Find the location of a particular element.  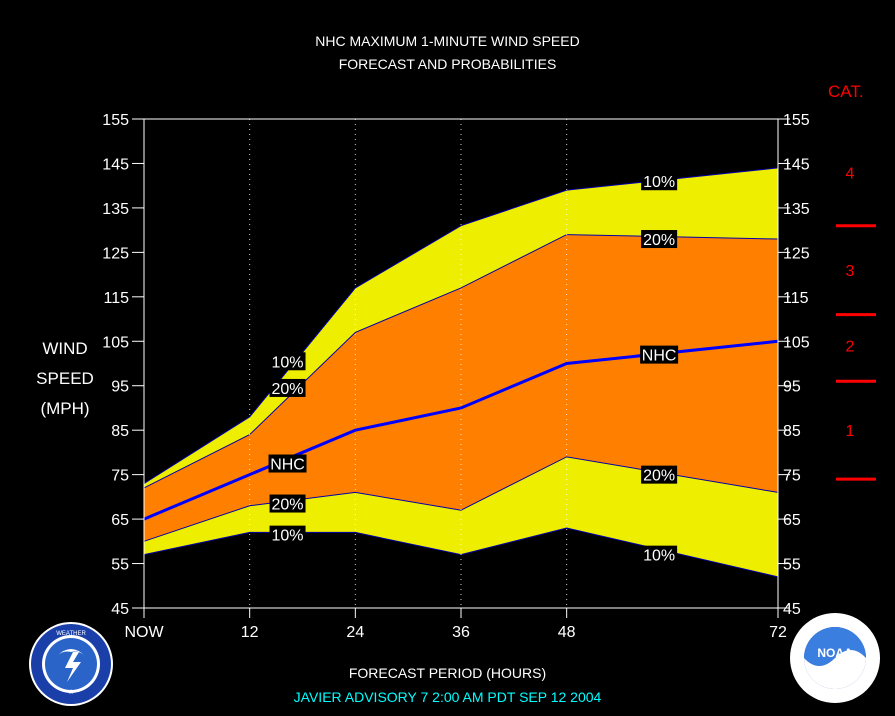

y-tick-label-right: 125 is located at coordinates (796, 253).